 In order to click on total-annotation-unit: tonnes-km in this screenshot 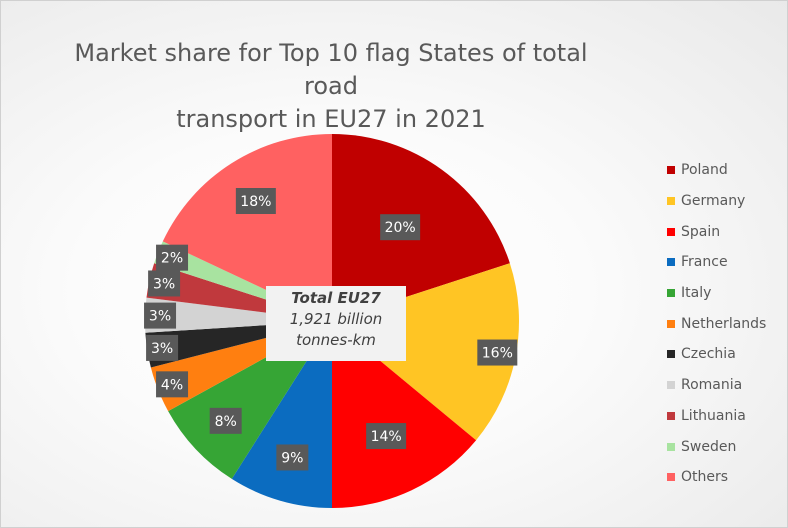, I will do `click(336, 340)`.